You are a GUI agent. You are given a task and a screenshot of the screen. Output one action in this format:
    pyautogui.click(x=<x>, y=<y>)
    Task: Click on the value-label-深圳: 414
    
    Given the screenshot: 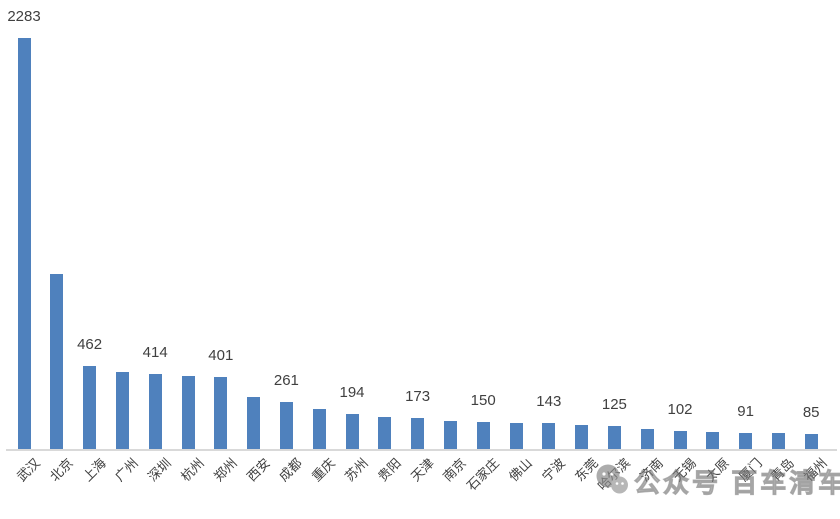 What is the action you would take?
    pyautogui.click(x=155, y=352)
    